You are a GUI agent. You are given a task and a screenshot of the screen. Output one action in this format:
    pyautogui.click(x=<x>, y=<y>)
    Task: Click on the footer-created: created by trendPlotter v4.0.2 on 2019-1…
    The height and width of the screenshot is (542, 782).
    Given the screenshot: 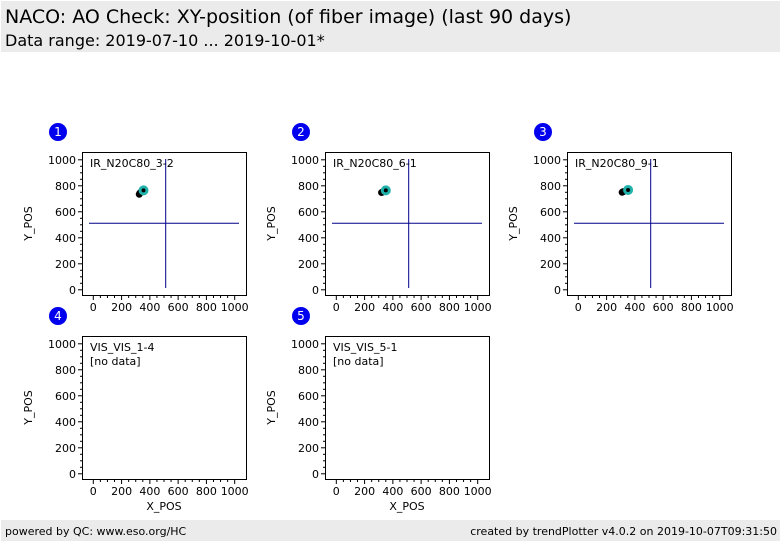 What is the action you would take?
    pyautogui.click(x=623, y=531)
    